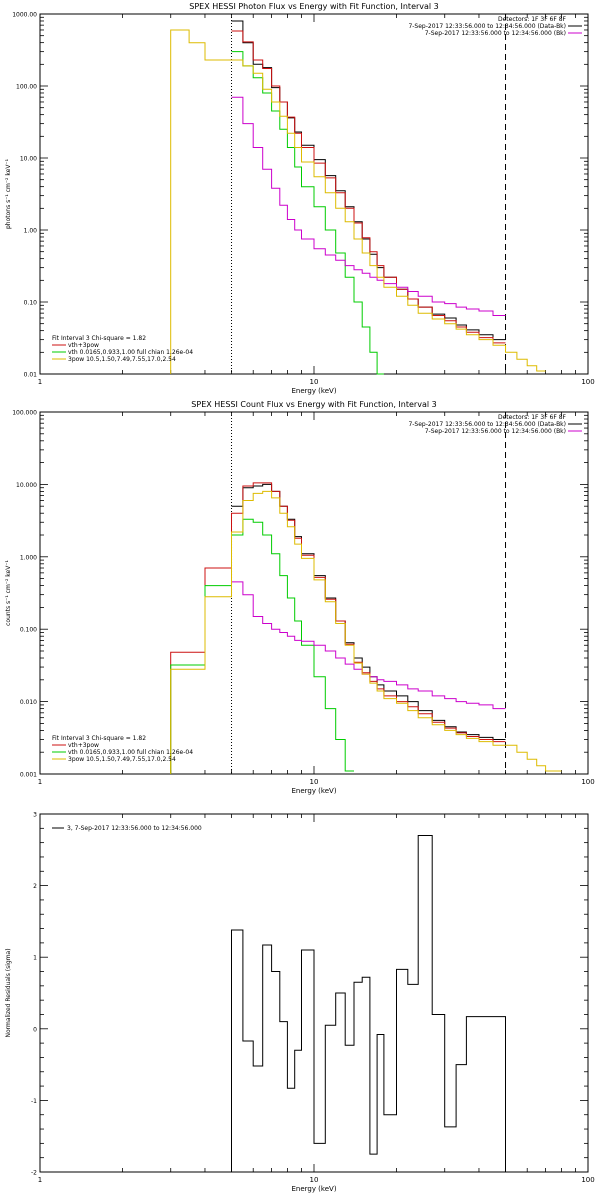 This screenshot has height=1200, width=600. I want to click on photon-y-tick-label: 1.00, so click(31, 231).